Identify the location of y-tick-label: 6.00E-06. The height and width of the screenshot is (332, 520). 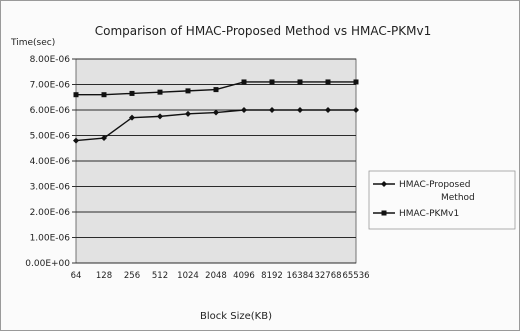
(50, 111).